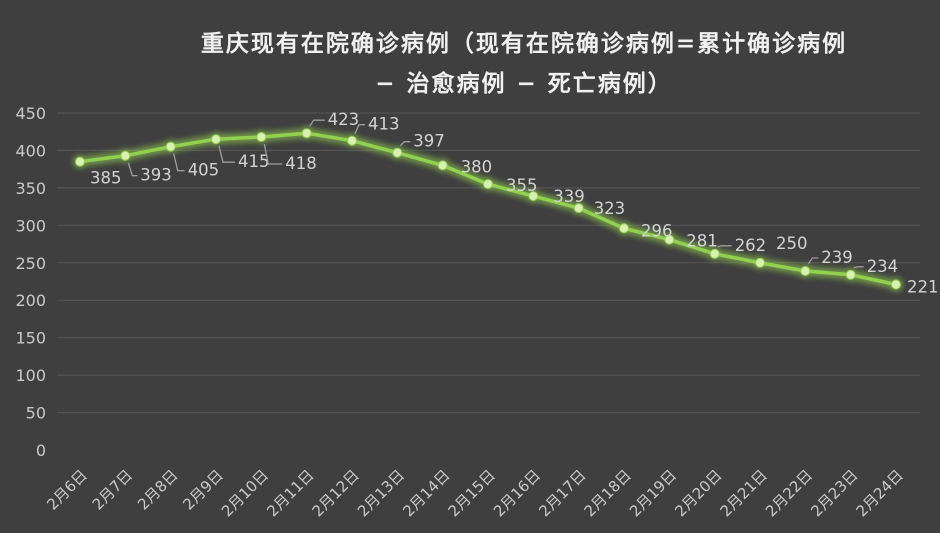 Image resolution: width=940 pixels, height=533 pixels. I want to click on x-tick-label: 2月18日, so click(608, 493).